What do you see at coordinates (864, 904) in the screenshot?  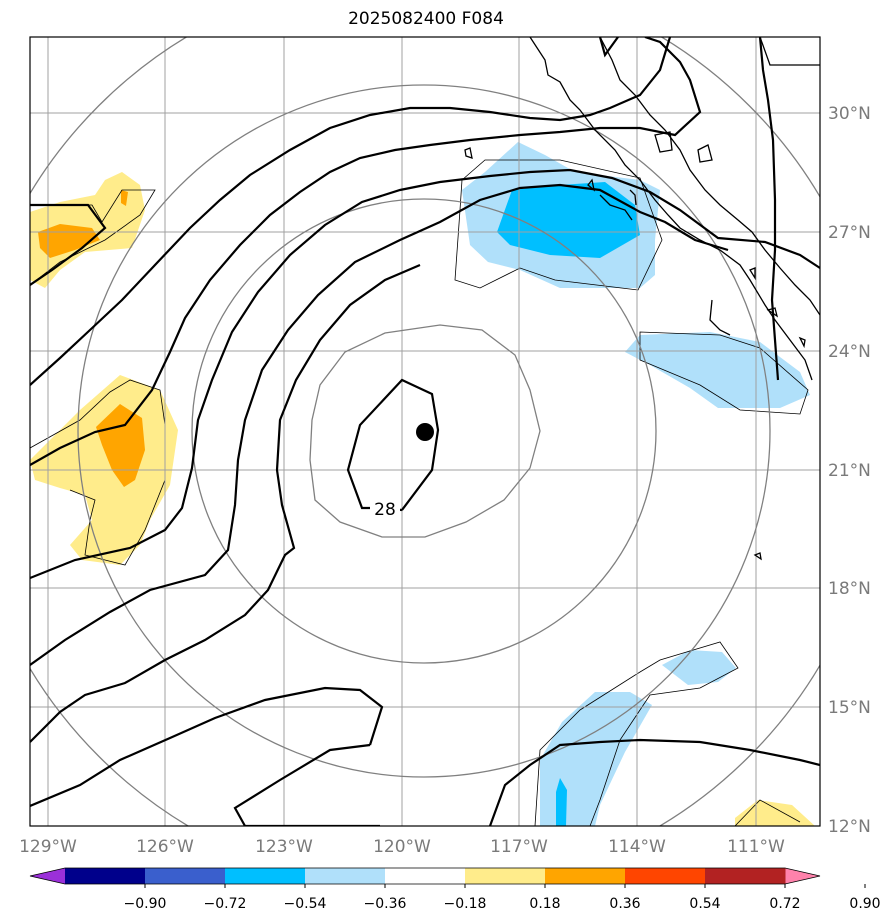 I see `colorbar-label: 0.90` at bounding box center [864, 904].